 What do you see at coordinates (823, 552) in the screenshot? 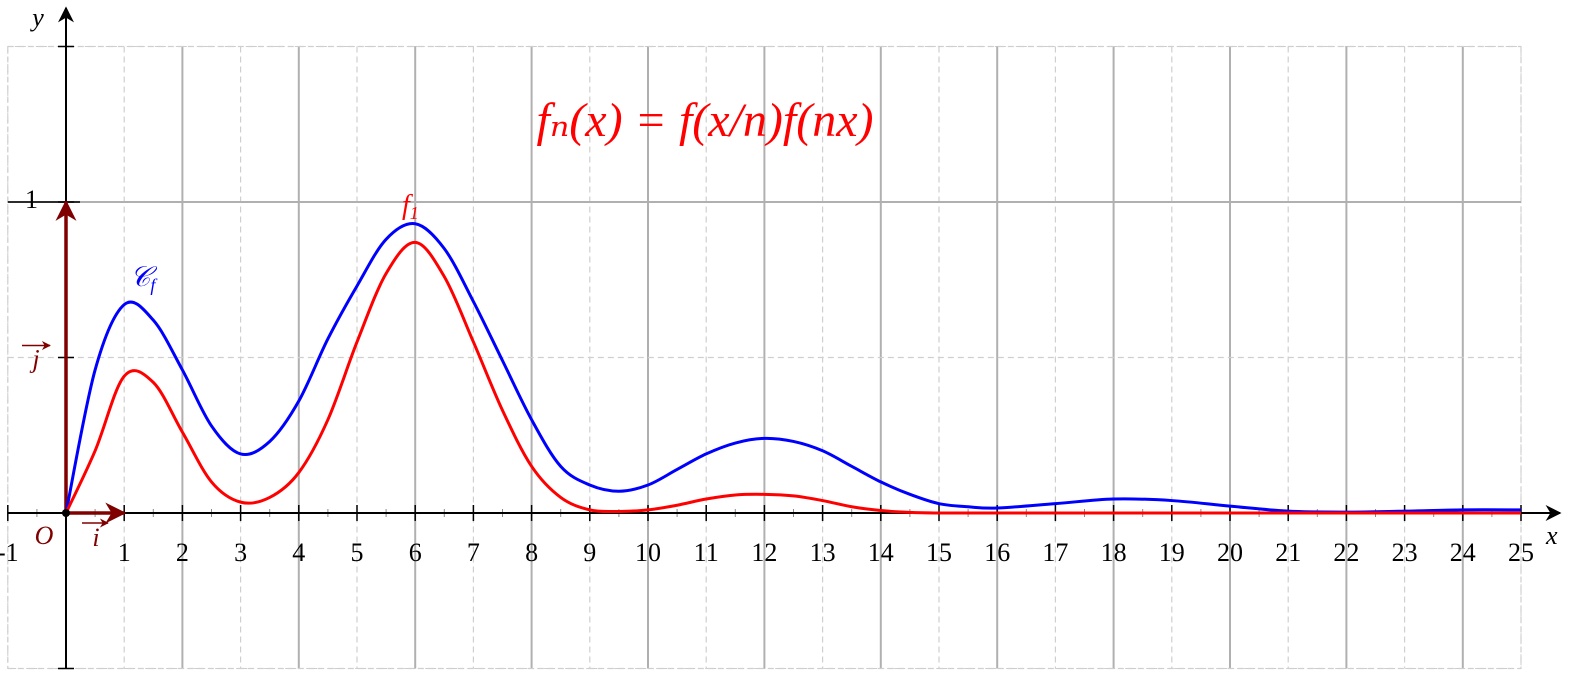
I see `x-tick-label: 13` at bounding box center [823, 552].